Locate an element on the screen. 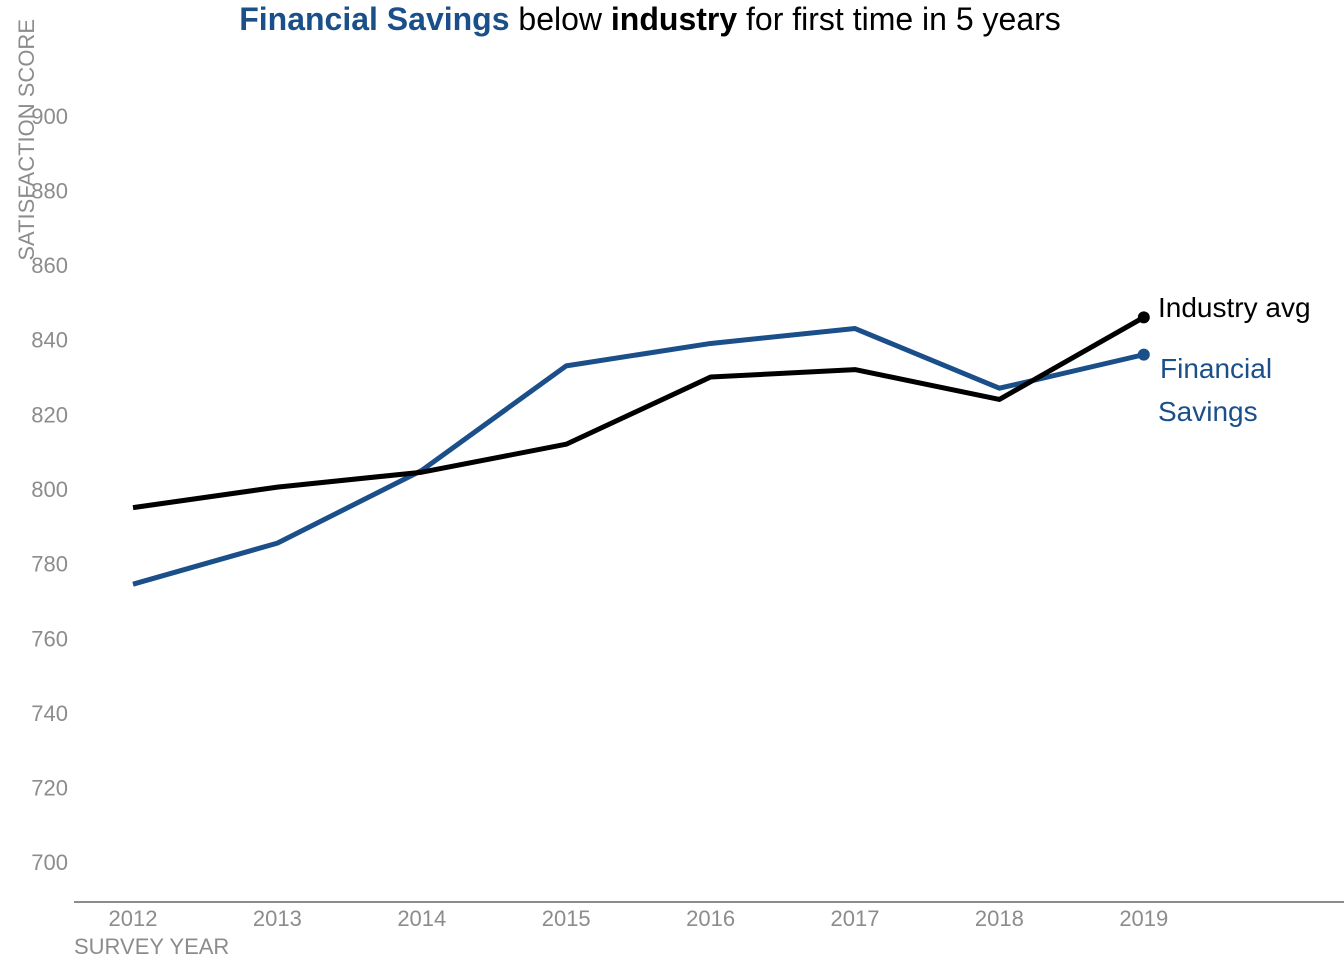 Image resolution: width=1344 pixels, height=960 pixels. x-tick-label: 2019 is located at coordinates (1143, 918).